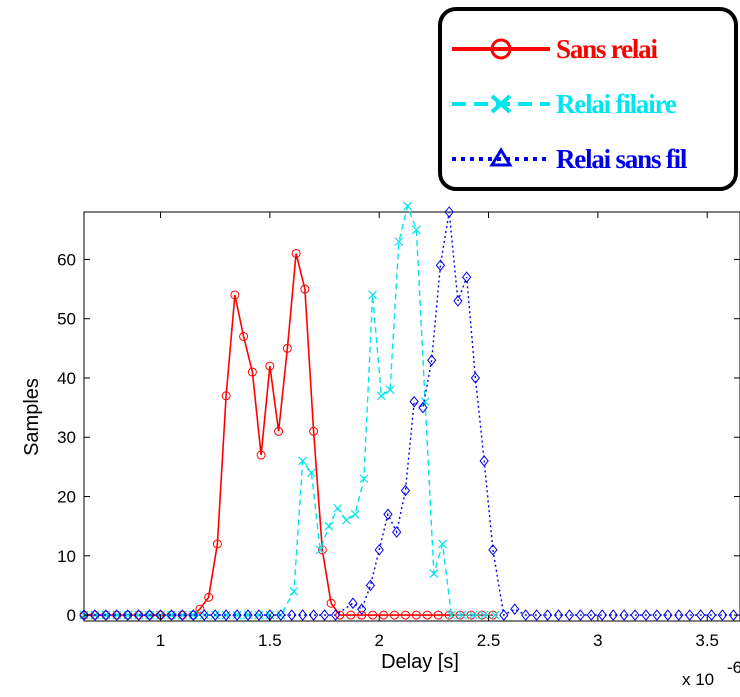  Describe the element at coordinates (489, 640) in the screenshot. I see `x-tick-label: 2.5` at that location.